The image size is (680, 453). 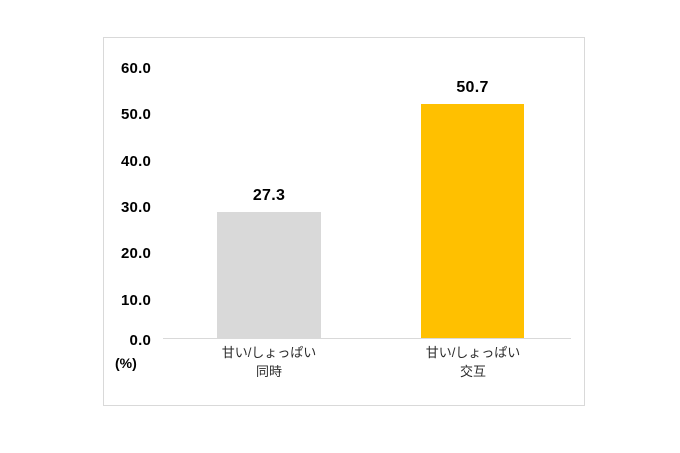 What do you see at coordinates (136, 68) in the screenshot?
I see `y-axis-tick-60: 60.0` at bounding box center [136, 68].